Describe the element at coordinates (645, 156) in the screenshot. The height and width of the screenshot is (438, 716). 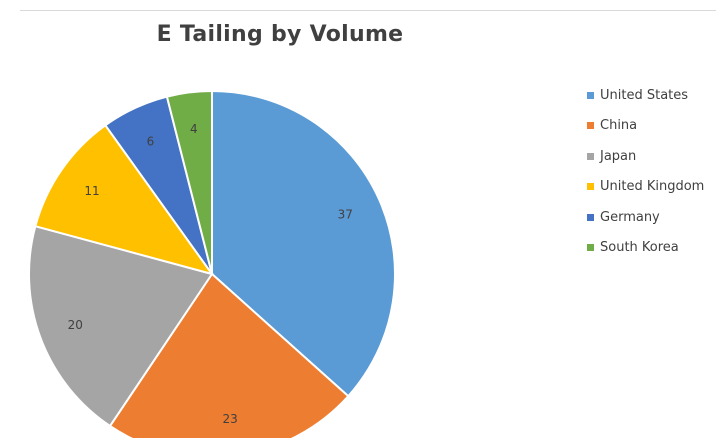
I see `legend-item-japan: Japan` at that location.